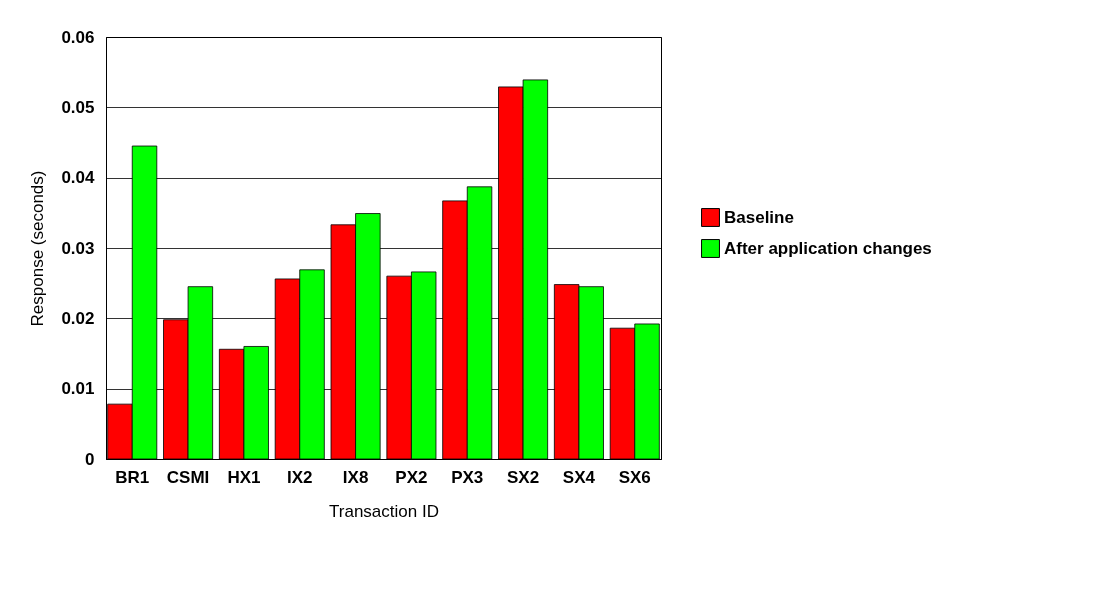  I want to click on x-tick-label: PX3, so click(467, 477).